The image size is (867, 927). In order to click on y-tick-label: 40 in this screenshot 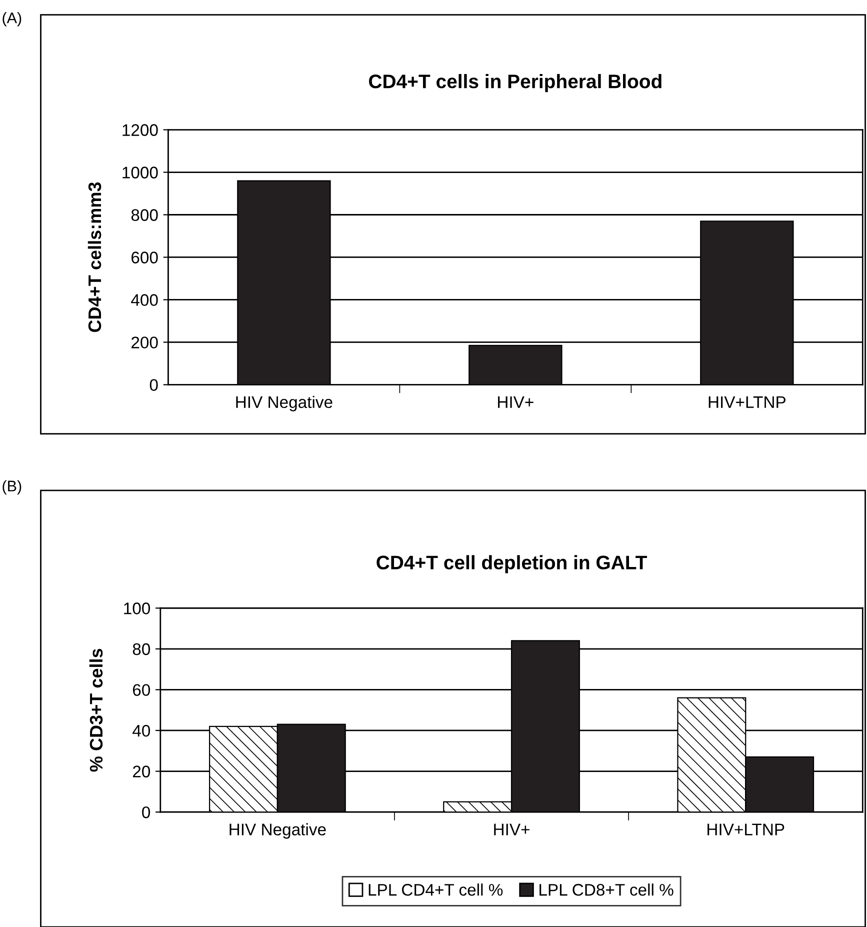, I will do `click(141, 730)`.